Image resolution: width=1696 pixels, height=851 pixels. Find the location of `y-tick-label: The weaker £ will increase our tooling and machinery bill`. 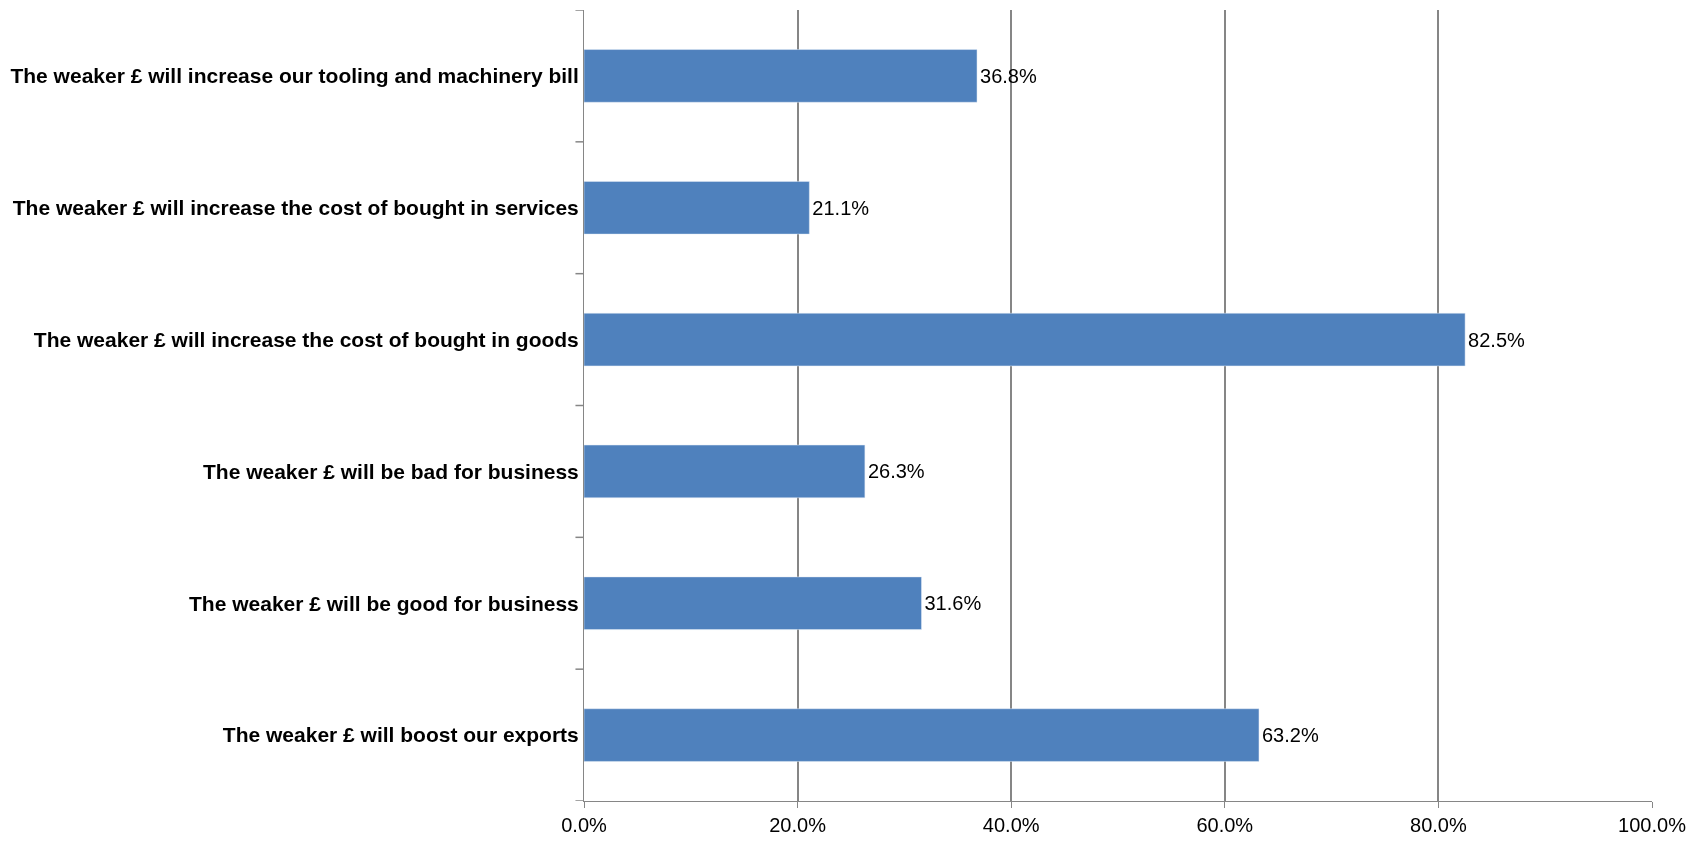

y-tick-label: The weaker £ will increase our tooling and machinery bill is located at coordinates (294, 76).